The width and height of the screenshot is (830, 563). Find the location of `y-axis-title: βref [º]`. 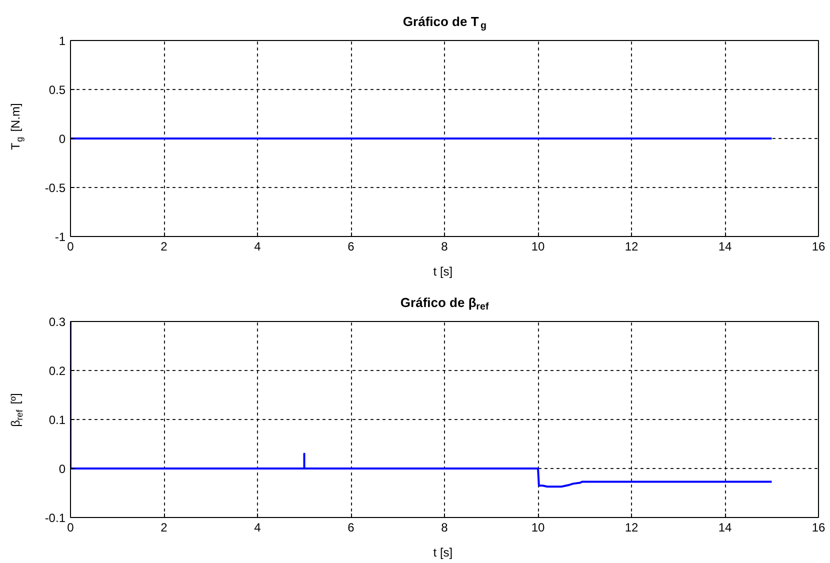

y-axis-title: βref [º] is located at coordinates (16, 410).